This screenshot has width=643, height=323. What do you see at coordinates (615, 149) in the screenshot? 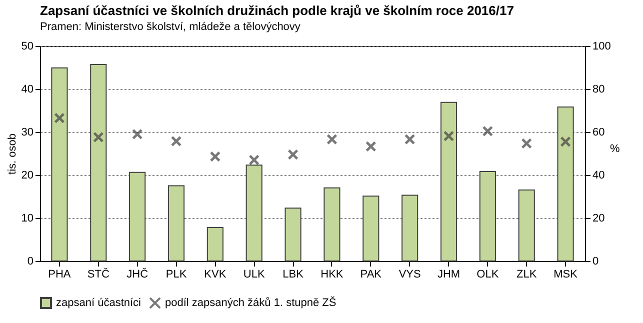
I see `y2-axis-title: %` at bounding box center [615, 149].